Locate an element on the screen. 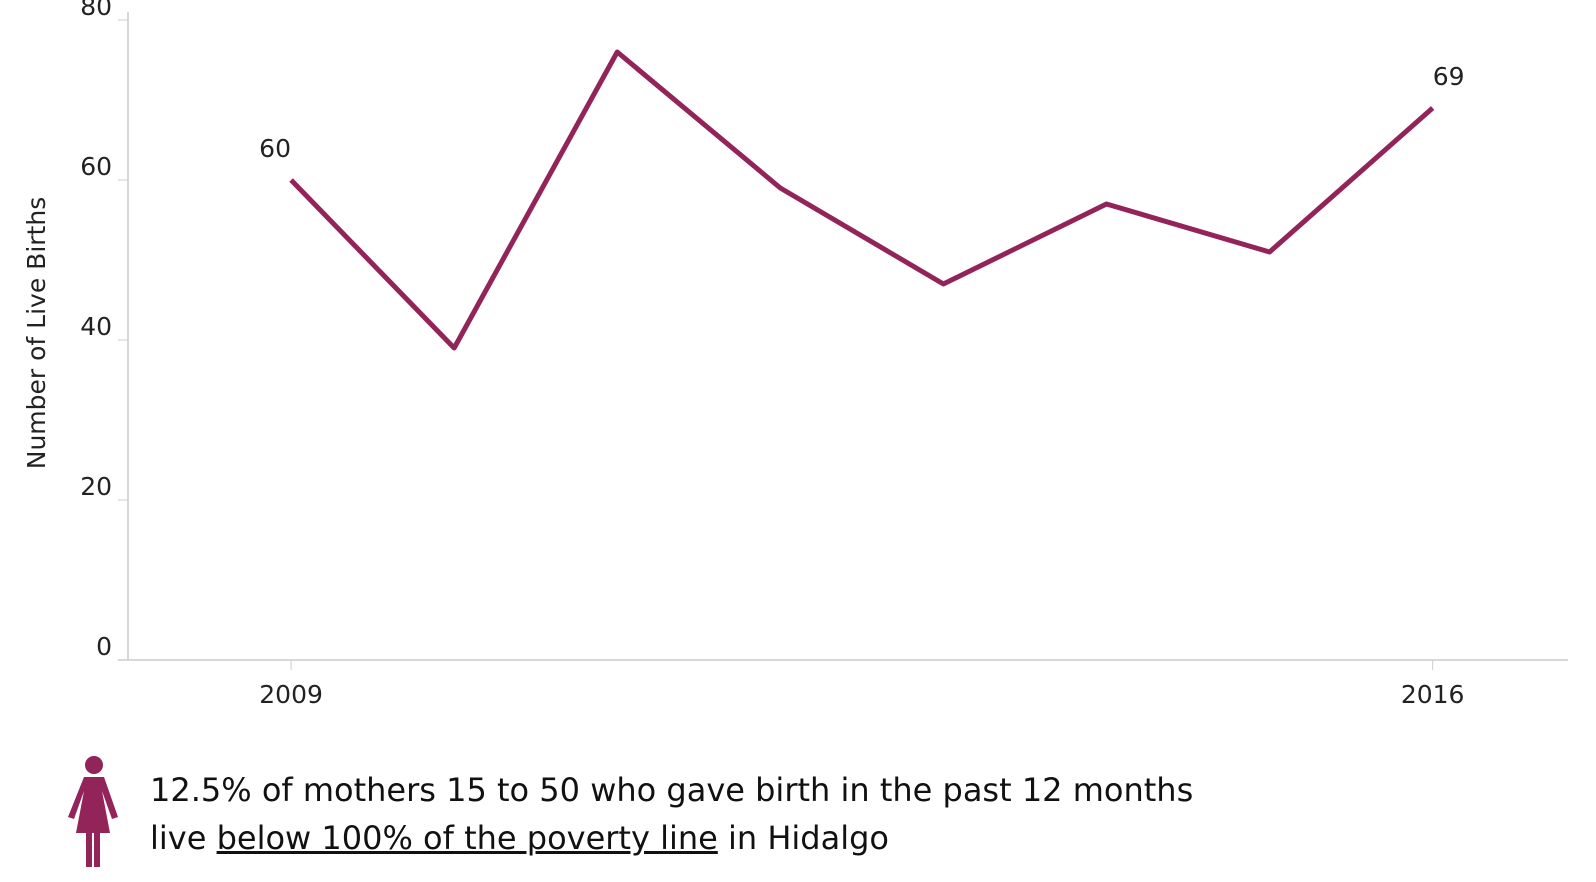 The width and height of the screenshot is (1596, 882). y-tick-label: 60 is located at coordinates (96, 166).